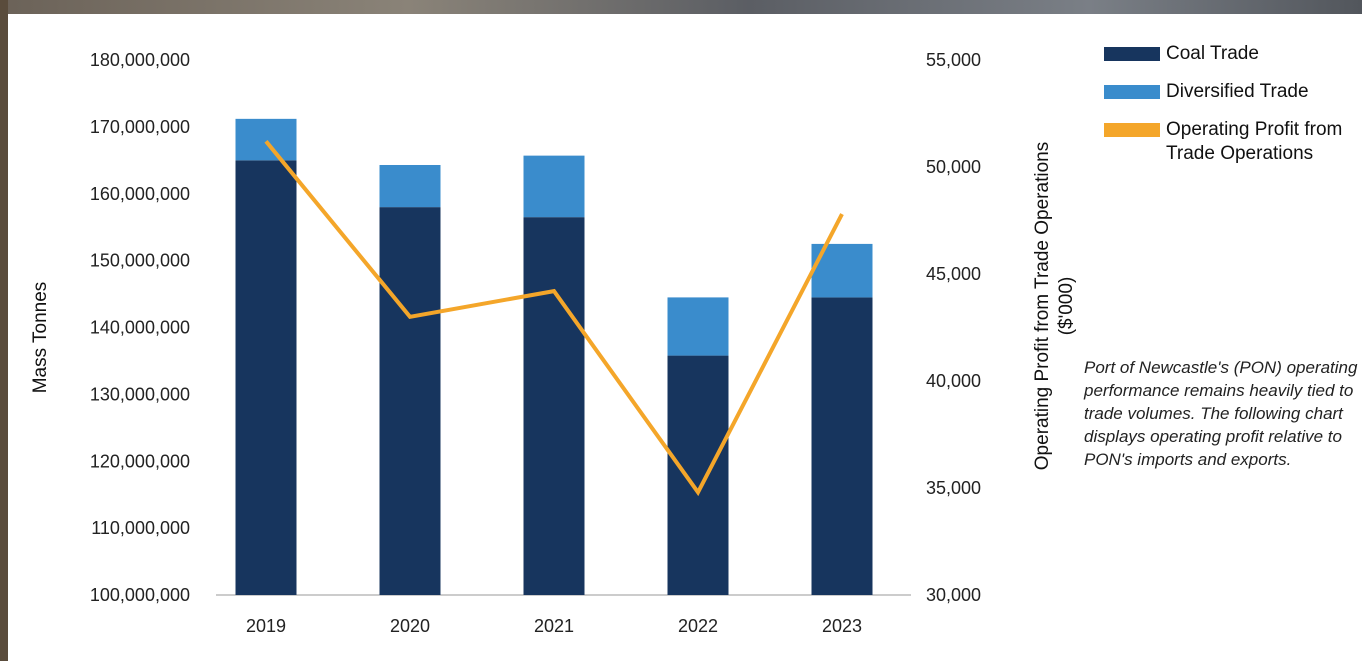 This screenshot has width=1362, height=661. What do you see at coordinates (1132, 92) in the screenshot?
I see `legend-swatch-diversified` at bounding box center [1132, 92].